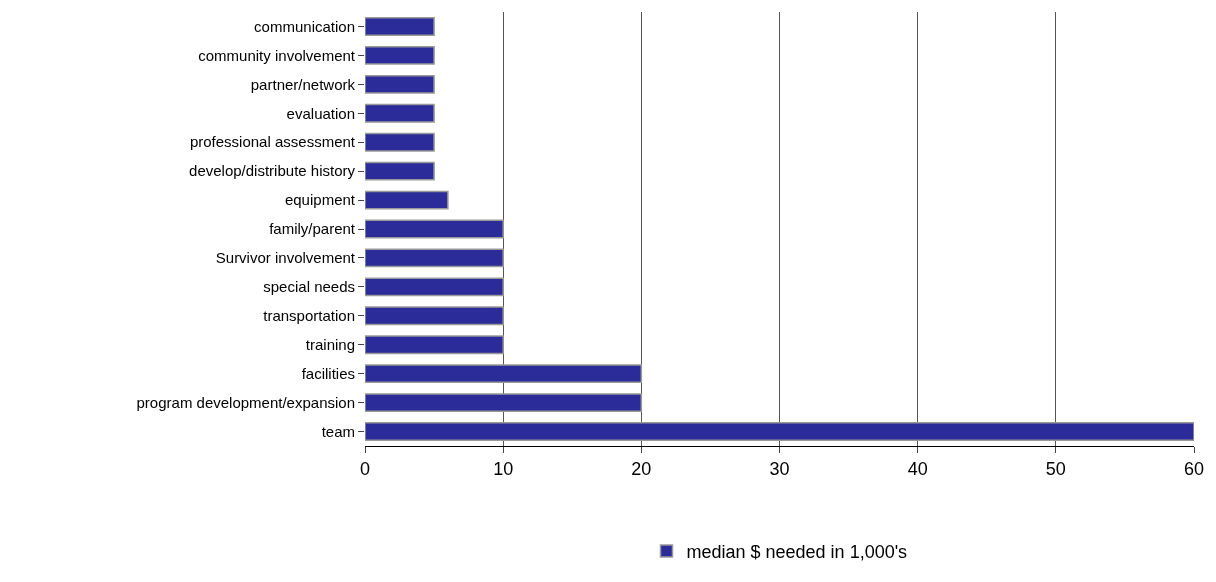  I want to click on x-tick-label: 30, so click(779, 468).